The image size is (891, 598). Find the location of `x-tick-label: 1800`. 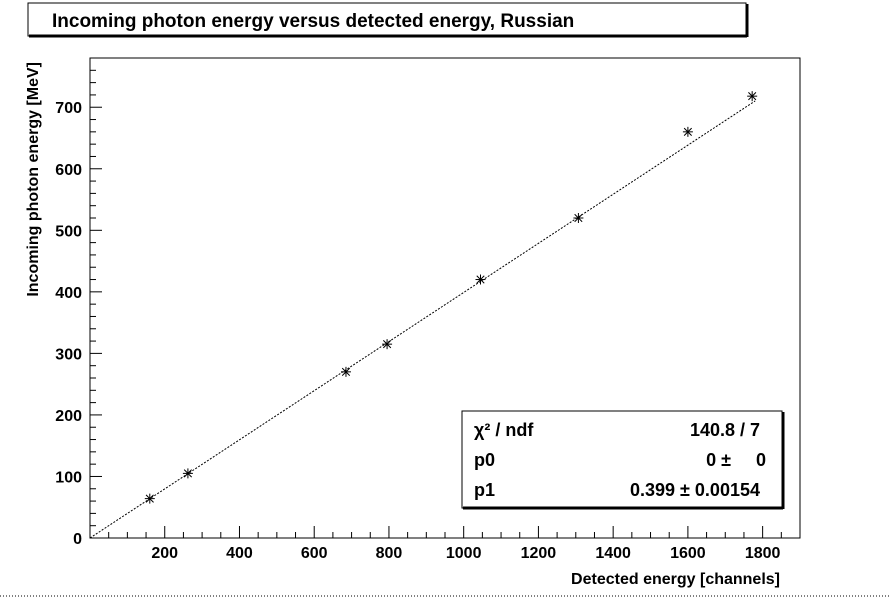

x-tick-label: 1800 is located at coordinates (763, 553).